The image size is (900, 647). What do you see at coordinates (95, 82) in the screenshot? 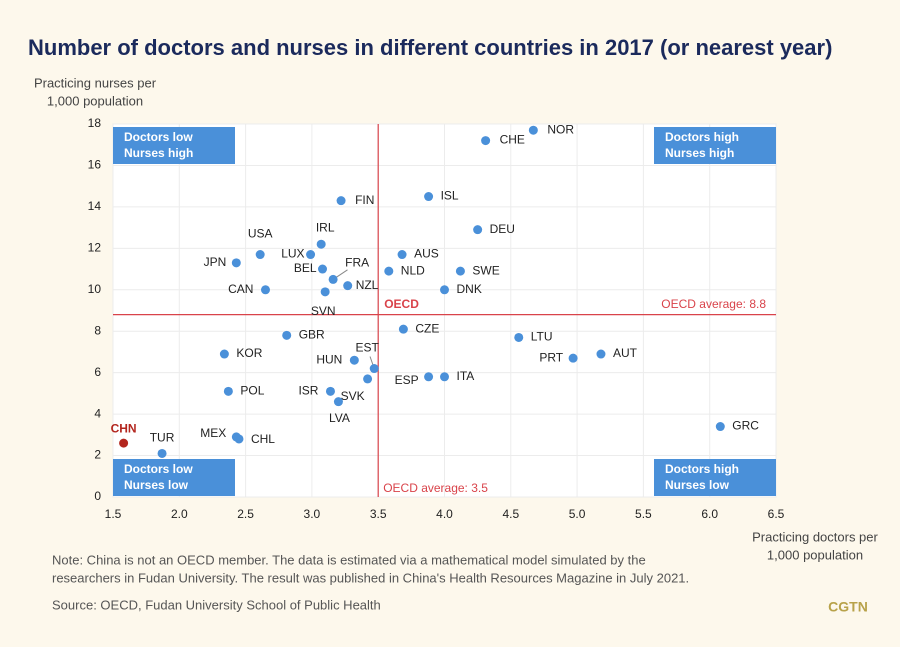
I see `y-axis-label: Practicing nurses per` at bounding box center [95, 82].